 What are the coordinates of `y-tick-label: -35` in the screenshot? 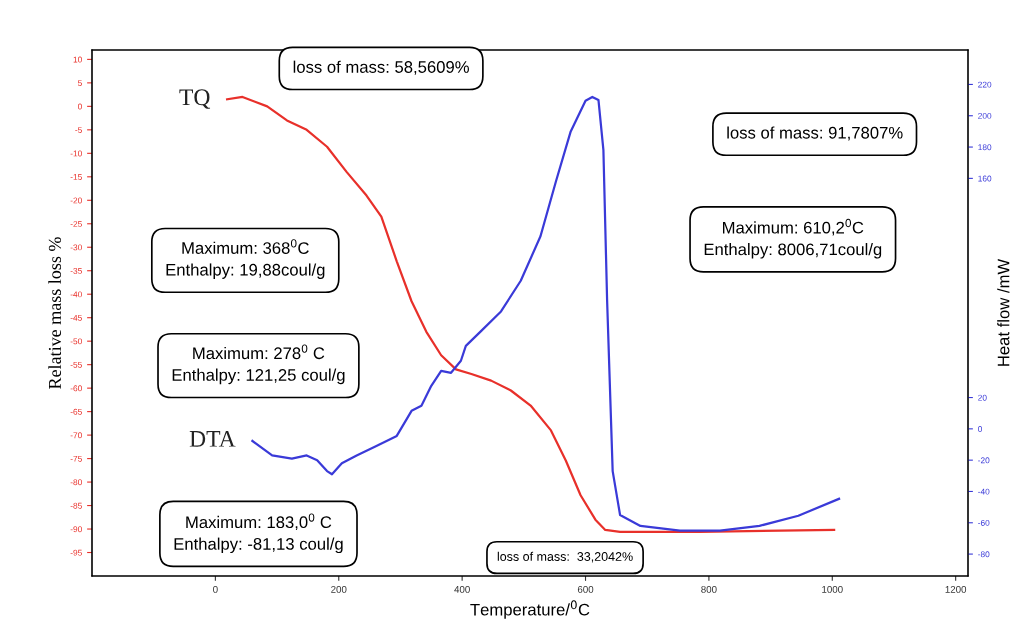 It's located at (76, 270).